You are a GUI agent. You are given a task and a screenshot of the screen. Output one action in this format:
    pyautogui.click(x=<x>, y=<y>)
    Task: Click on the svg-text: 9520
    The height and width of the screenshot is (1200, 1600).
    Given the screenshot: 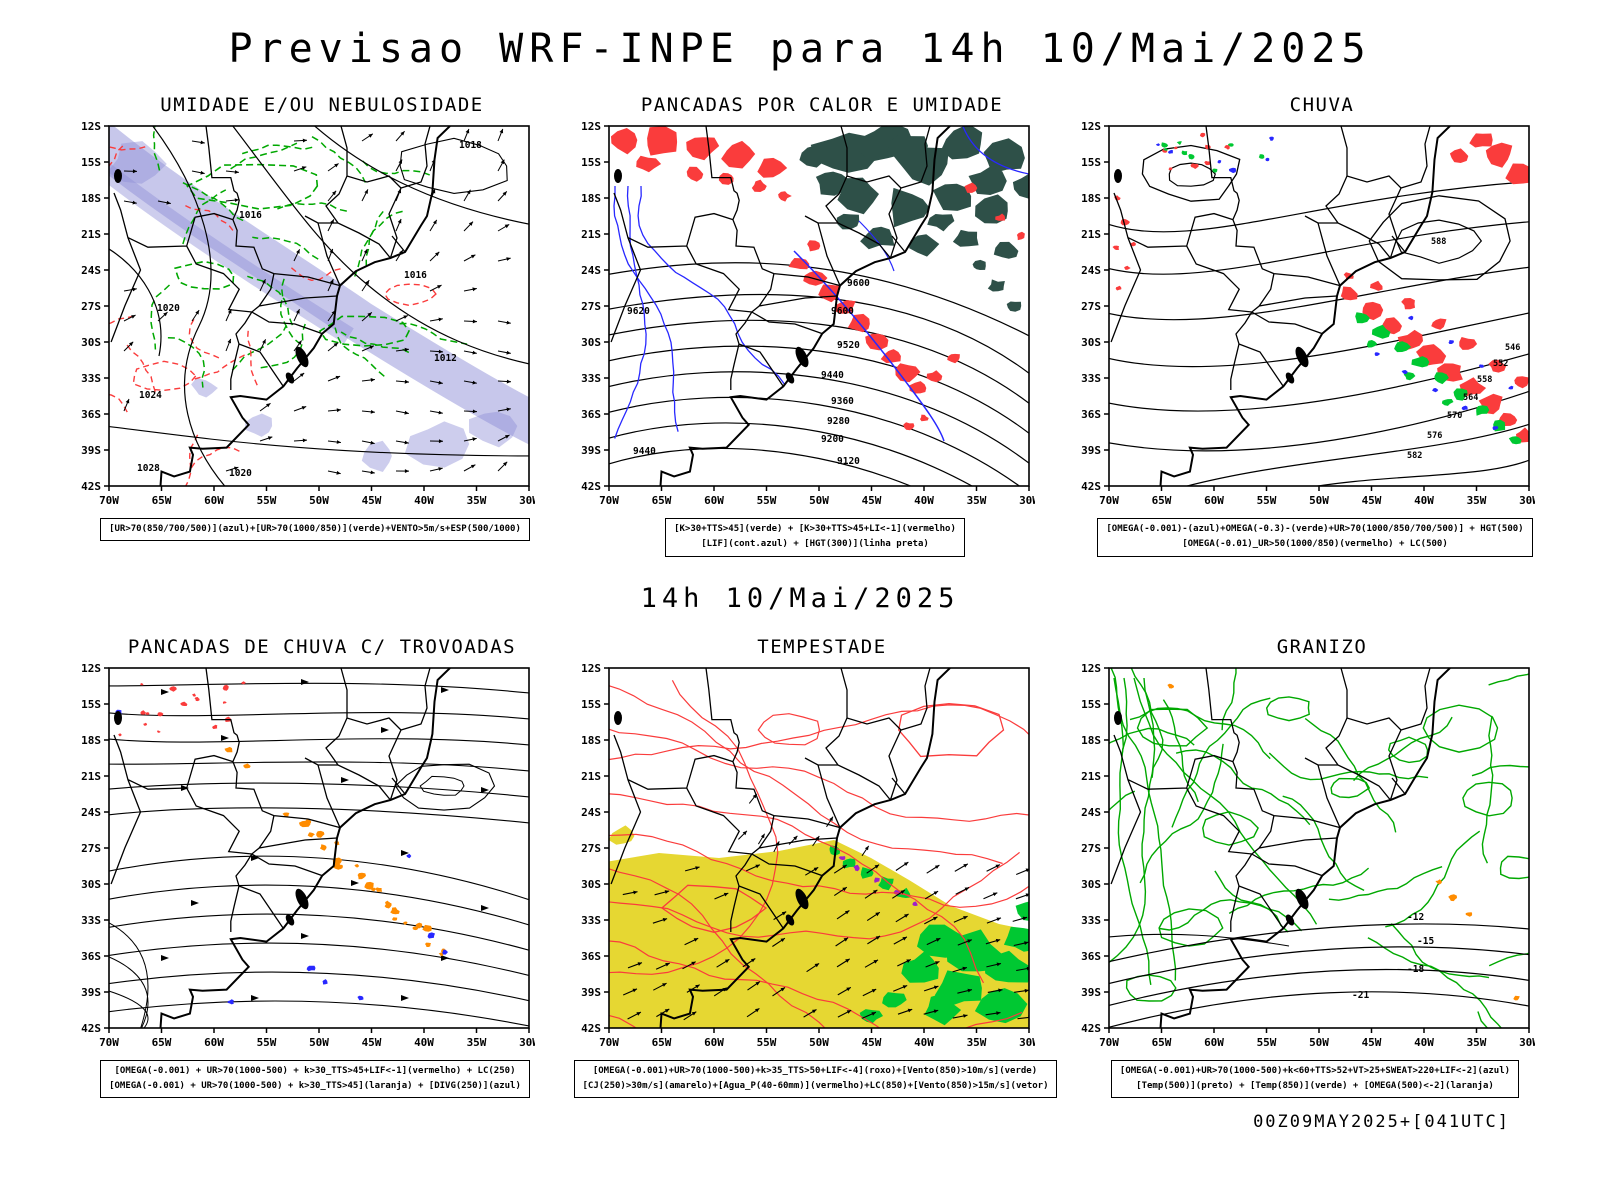 What is the action you would take?
    pyautogui.click(x=848, y=345)
    